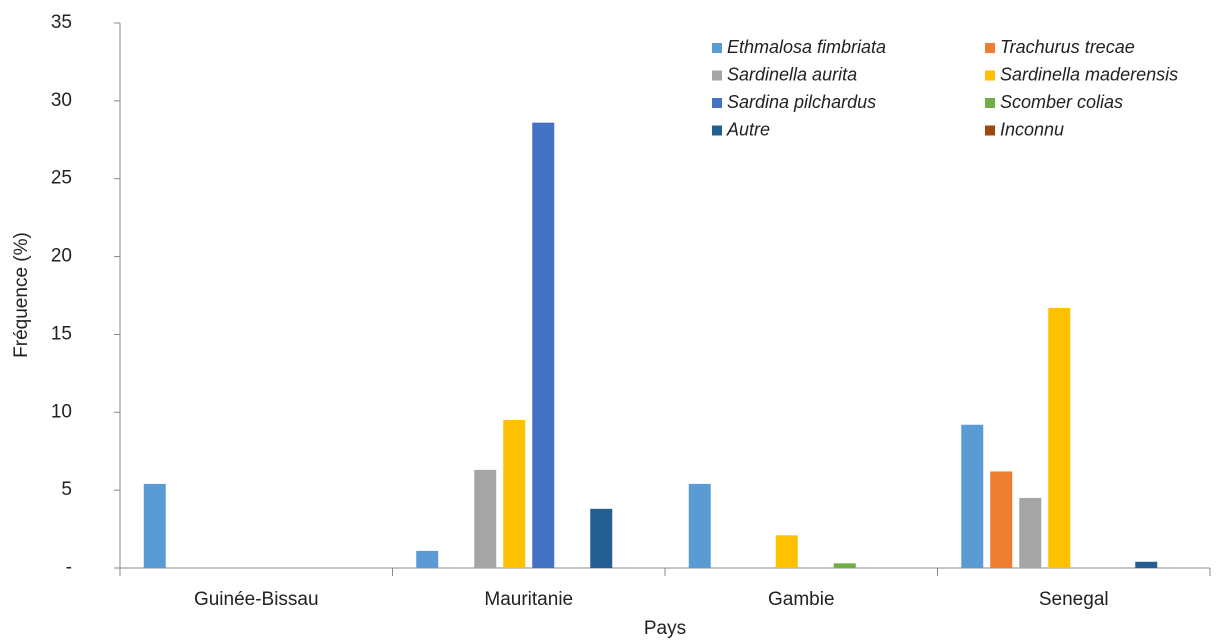 The height and width of the screenshot is (641, 1226). What do you see at coordinates (256, 599) in the screenshot?
I see `x-tick-label: Guinée-Bissau` at bounding box center [256, 599].